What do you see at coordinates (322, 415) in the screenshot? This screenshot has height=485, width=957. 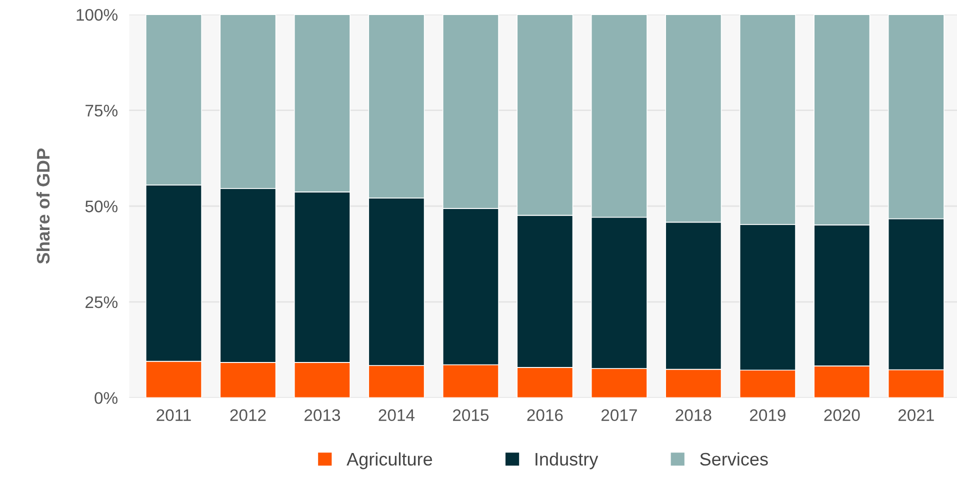 I see `x-tick-label: 2013` at bounding box center [322, 415].